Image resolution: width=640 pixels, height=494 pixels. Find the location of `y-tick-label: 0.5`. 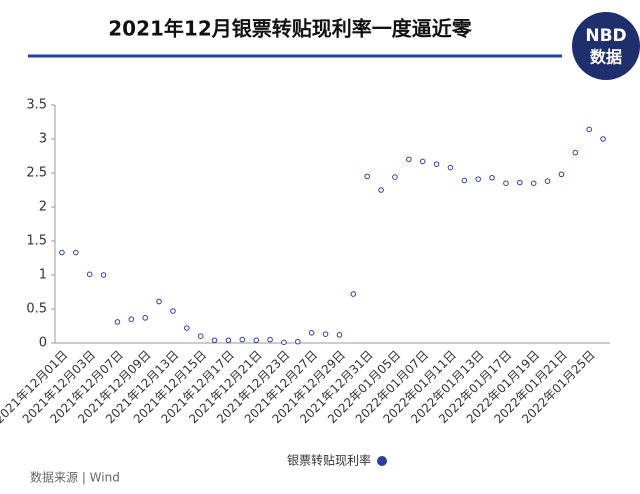

y-tick-label: 0.5 is located at coordinates (36, 309).